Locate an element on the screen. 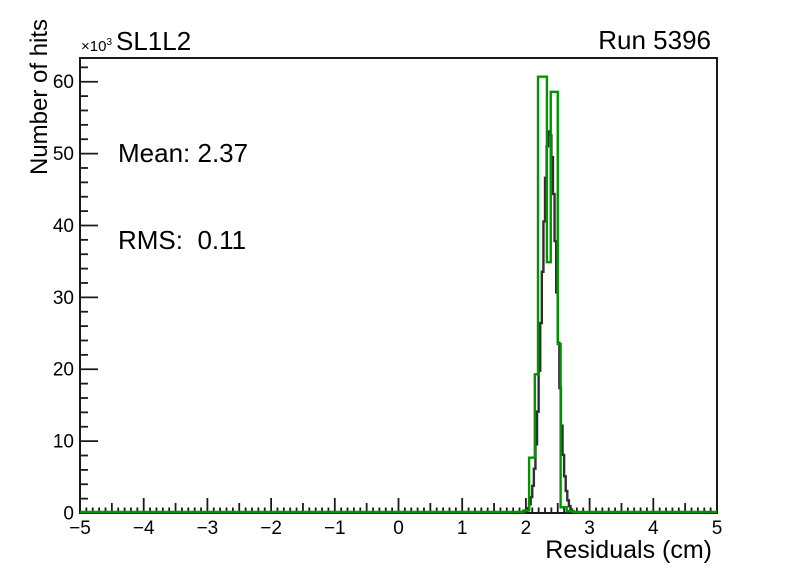 The width and height of the screenshot is (796, 572). x-axis-tick-label: −3 is located at coordinates (208, 528).